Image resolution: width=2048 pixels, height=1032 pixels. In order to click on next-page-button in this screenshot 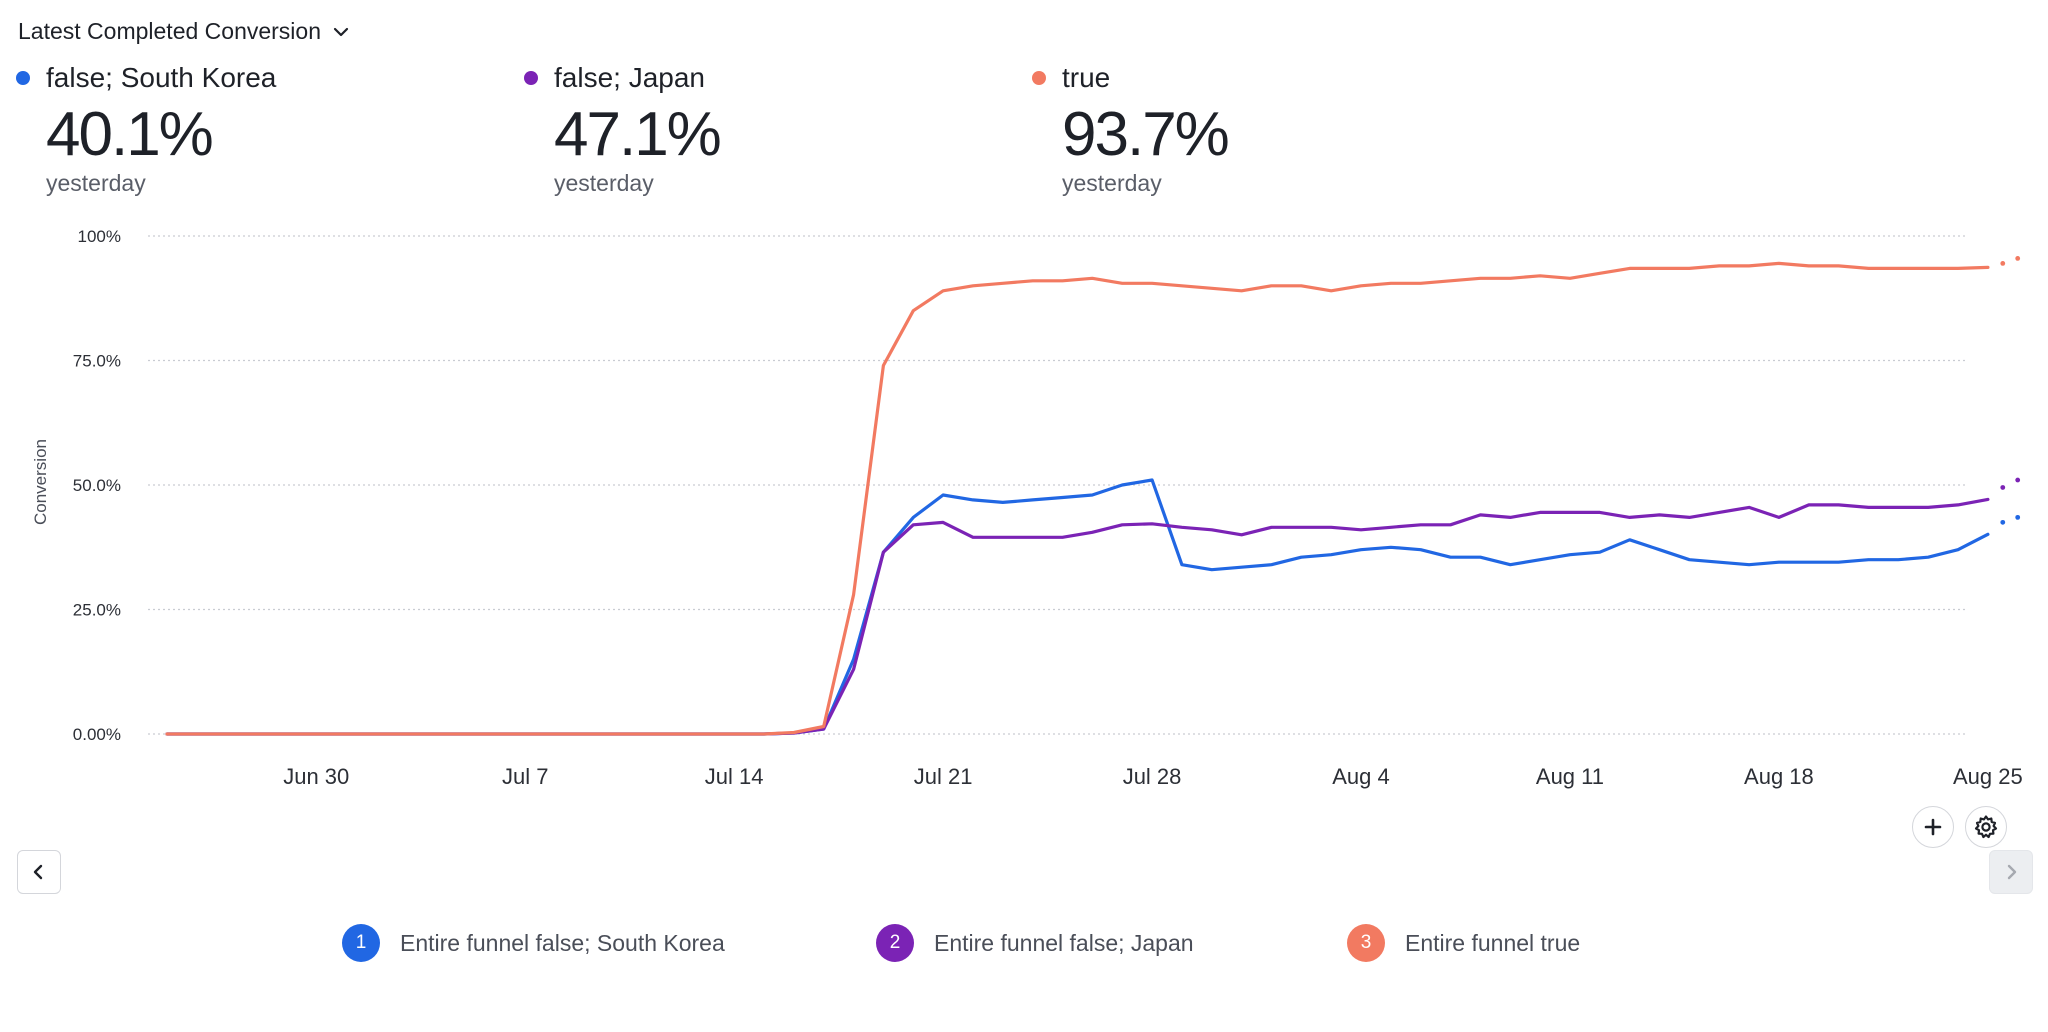, I will do `click(2011, 872)`.